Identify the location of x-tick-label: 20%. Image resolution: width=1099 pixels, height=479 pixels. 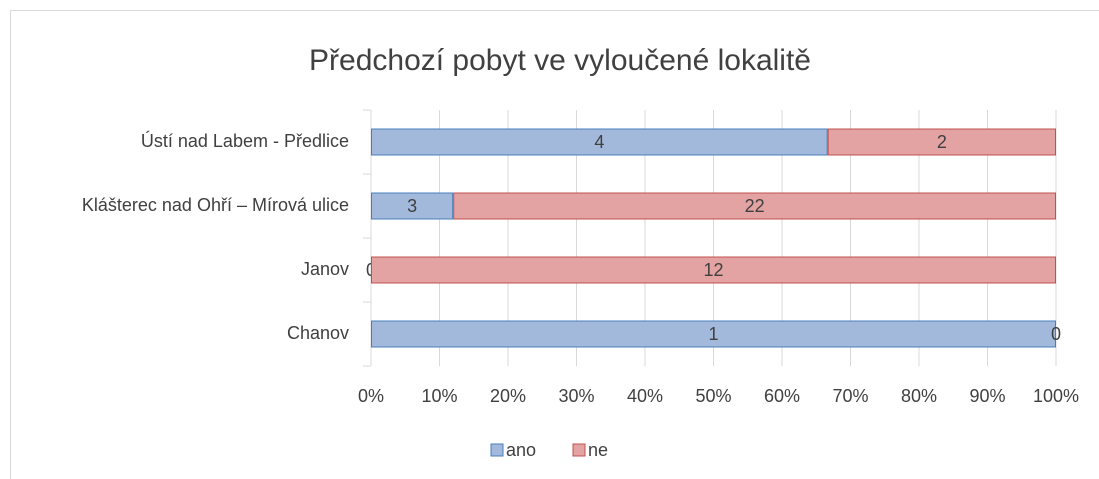
(508, 396).